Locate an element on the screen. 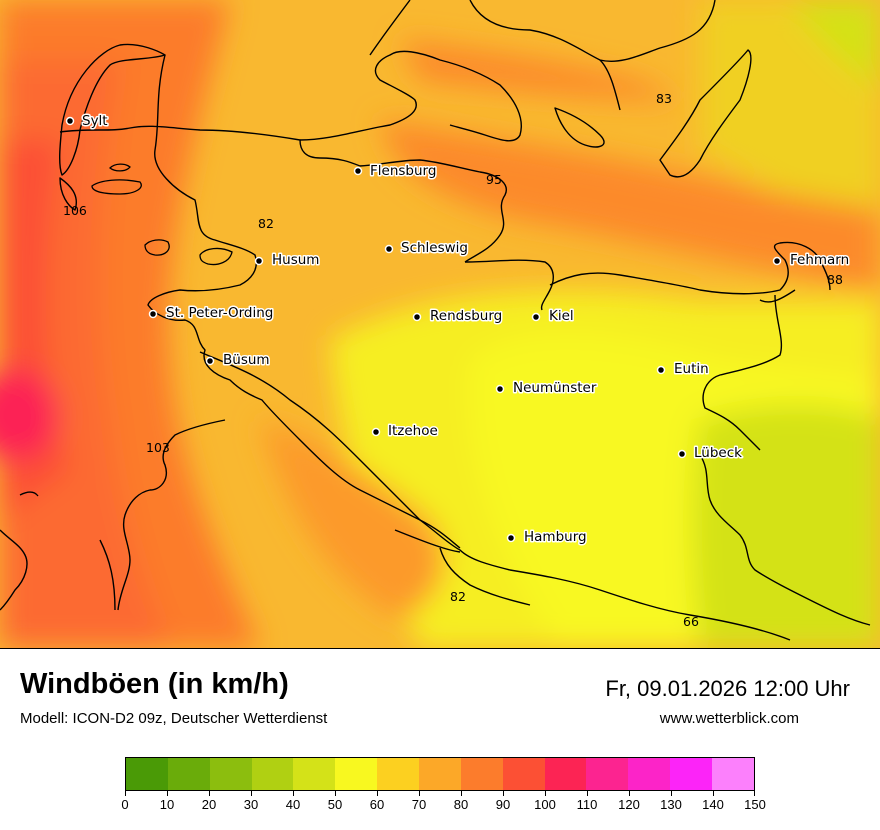 This screenshot has height=830, width=880. city-buesum: Büsum is located at coordinates (238, 360).